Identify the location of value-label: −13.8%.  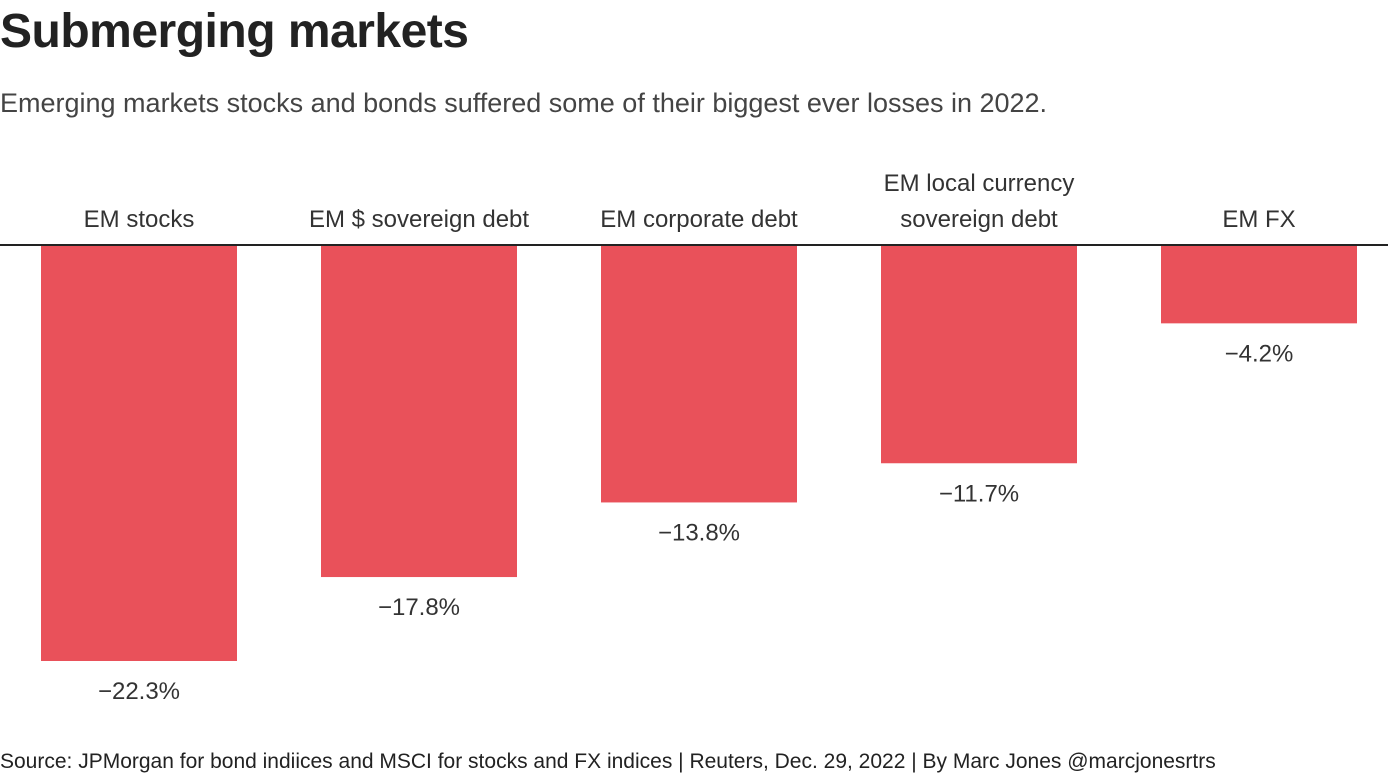
(699, 532).